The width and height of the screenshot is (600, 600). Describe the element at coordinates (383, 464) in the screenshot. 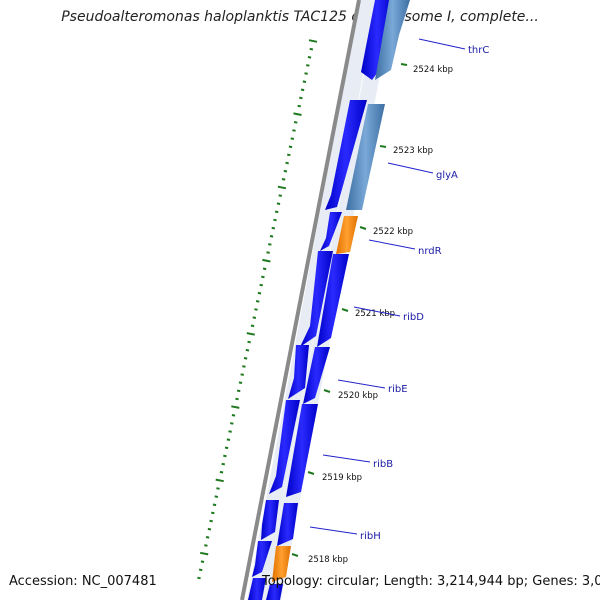

I see `gene-label-ribB: ribB` at that location.